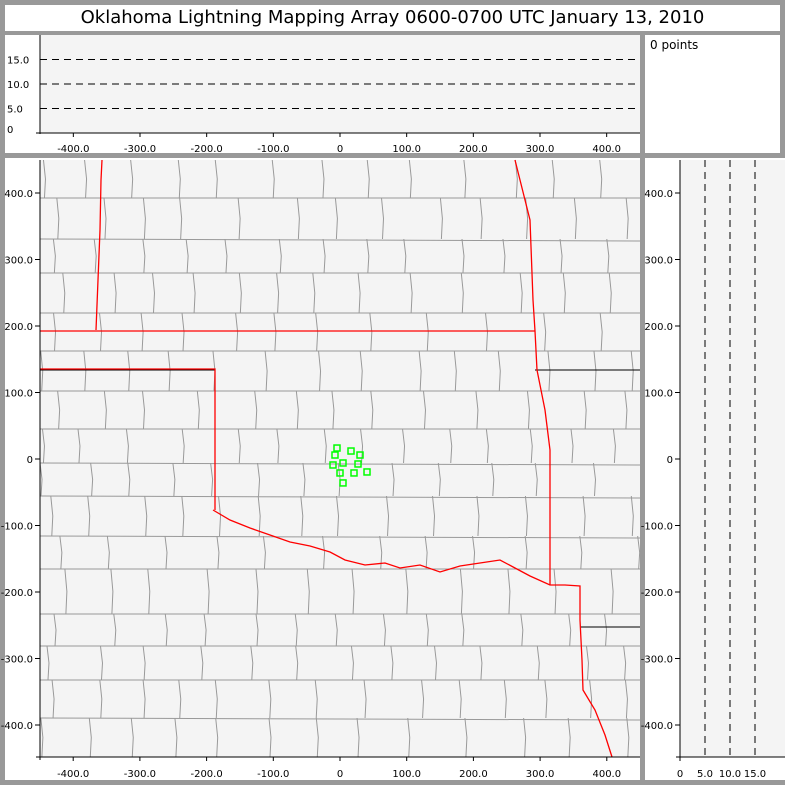 The image size is (785, 785). I want to click on x-tick-label: 300.0, so click(540, 149).